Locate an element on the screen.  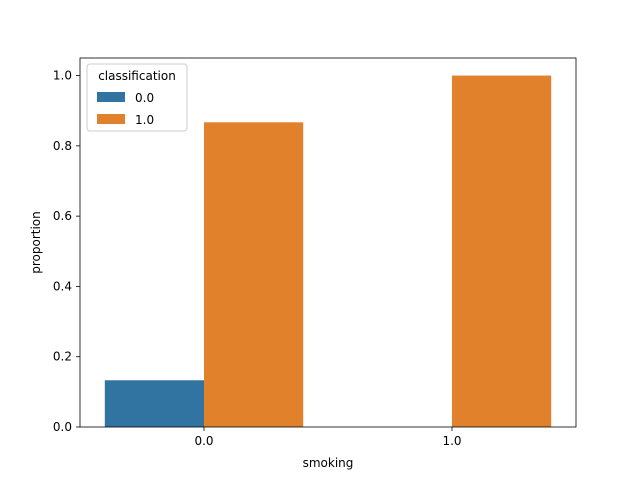
y-tick-label: 0.0 is located at coordinates (62, 427).